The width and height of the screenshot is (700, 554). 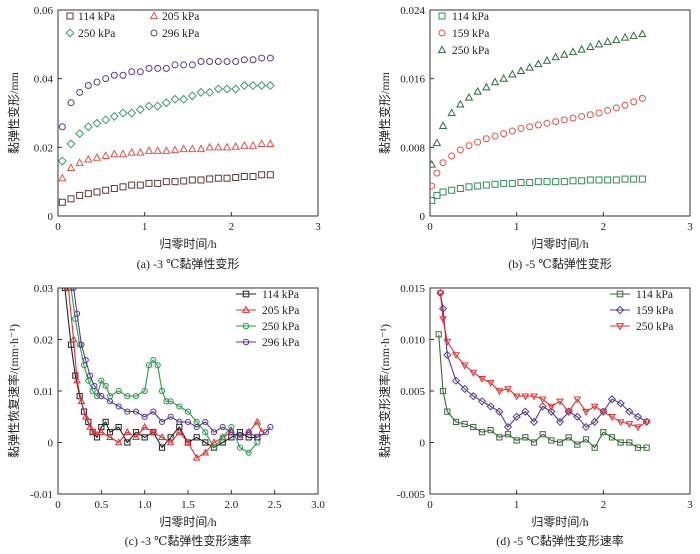 I want to click on series-line, so click(x=172, y=363).